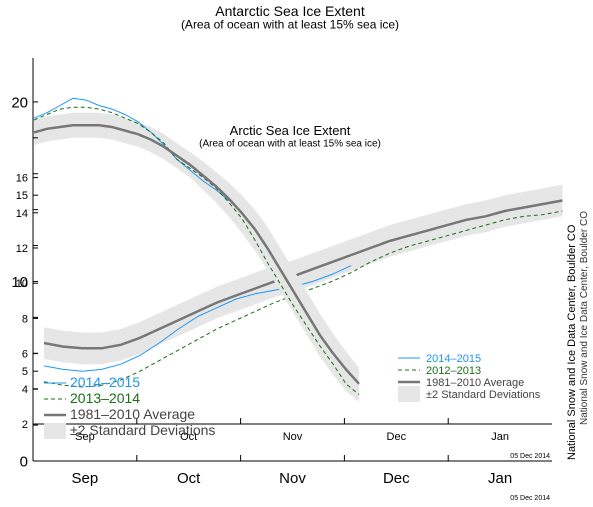 This screenshot has width=593, height=507. I want to click on y-tick-label: 14, so click(22, 214).